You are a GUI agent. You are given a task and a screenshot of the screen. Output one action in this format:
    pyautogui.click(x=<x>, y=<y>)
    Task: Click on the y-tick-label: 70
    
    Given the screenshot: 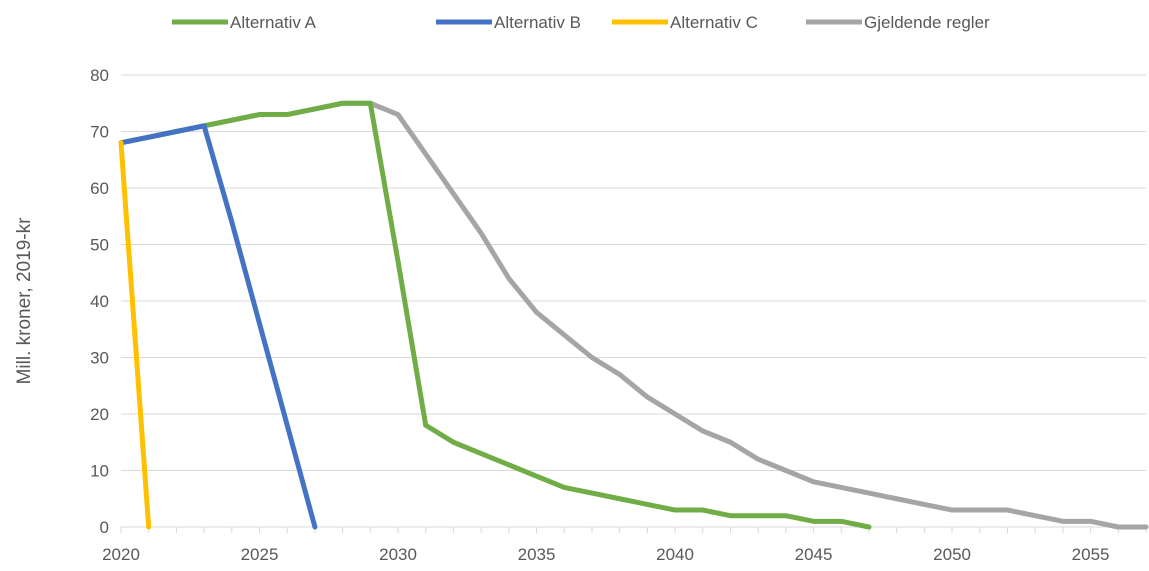 What is the action you would take?
    pyautogui.click(x=99, y=132)
    